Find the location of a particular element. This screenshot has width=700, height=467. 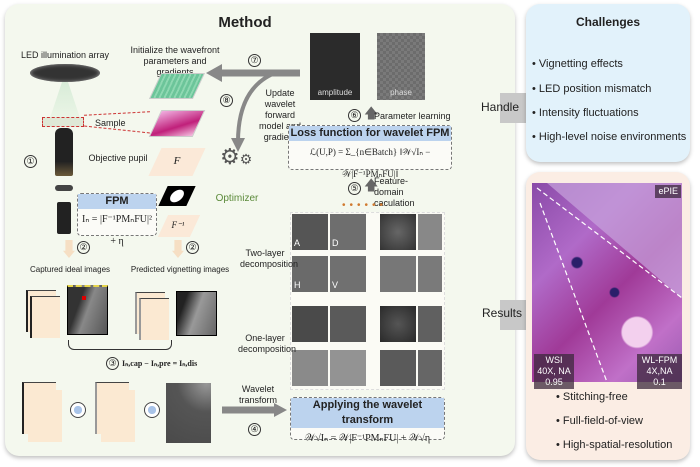

up-arrow-6: 🡅 is located at coordinates (371, 113).